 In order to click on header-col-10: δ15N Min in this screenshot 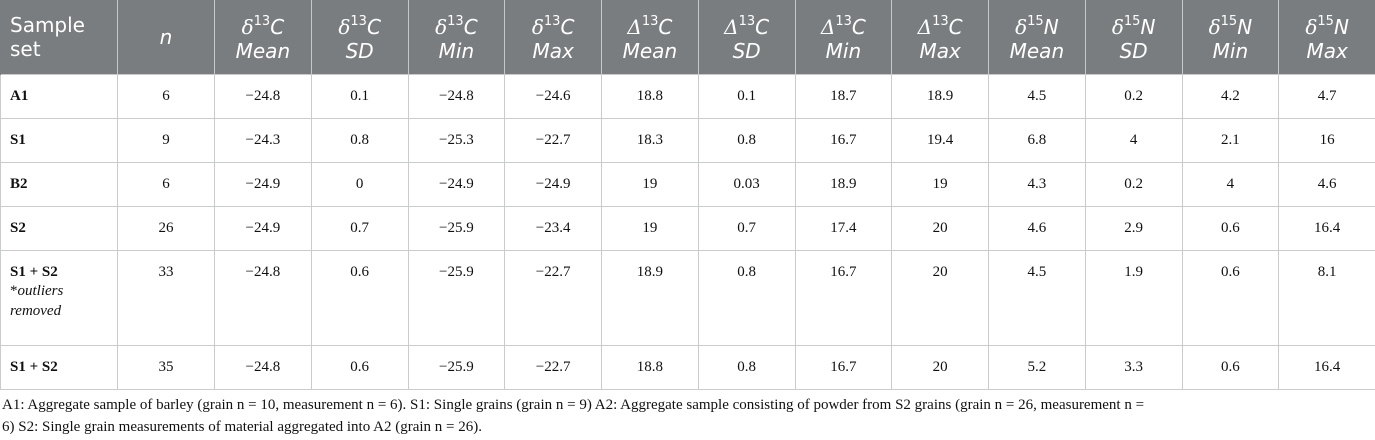, I will do `click(1231, 37)`.